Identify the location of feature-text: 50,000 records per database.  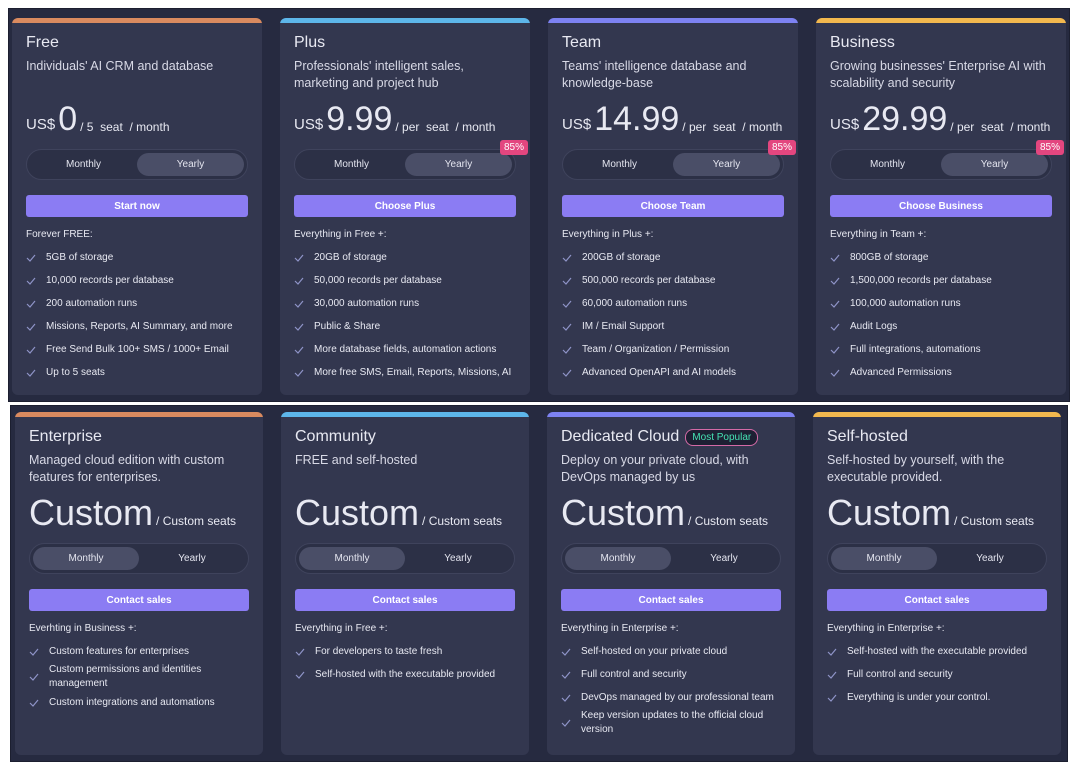
(378, 280).